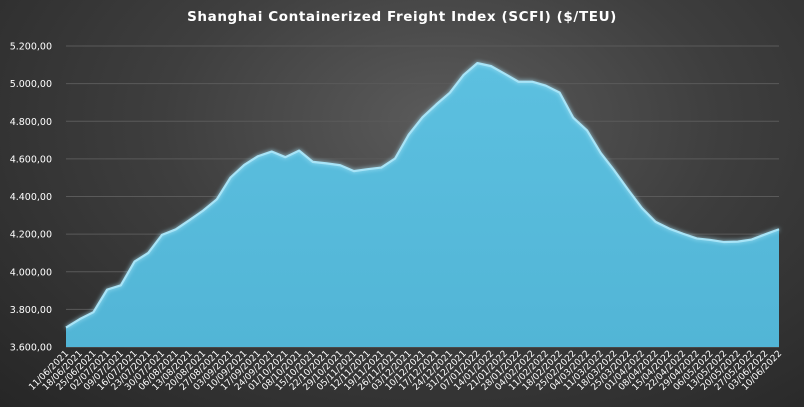 The height and width of the screenshot is (407, 804). Describe the element at coordinates (31, 84) in the screenshot. I see `y-tick-label: 5.000,00` at that location.